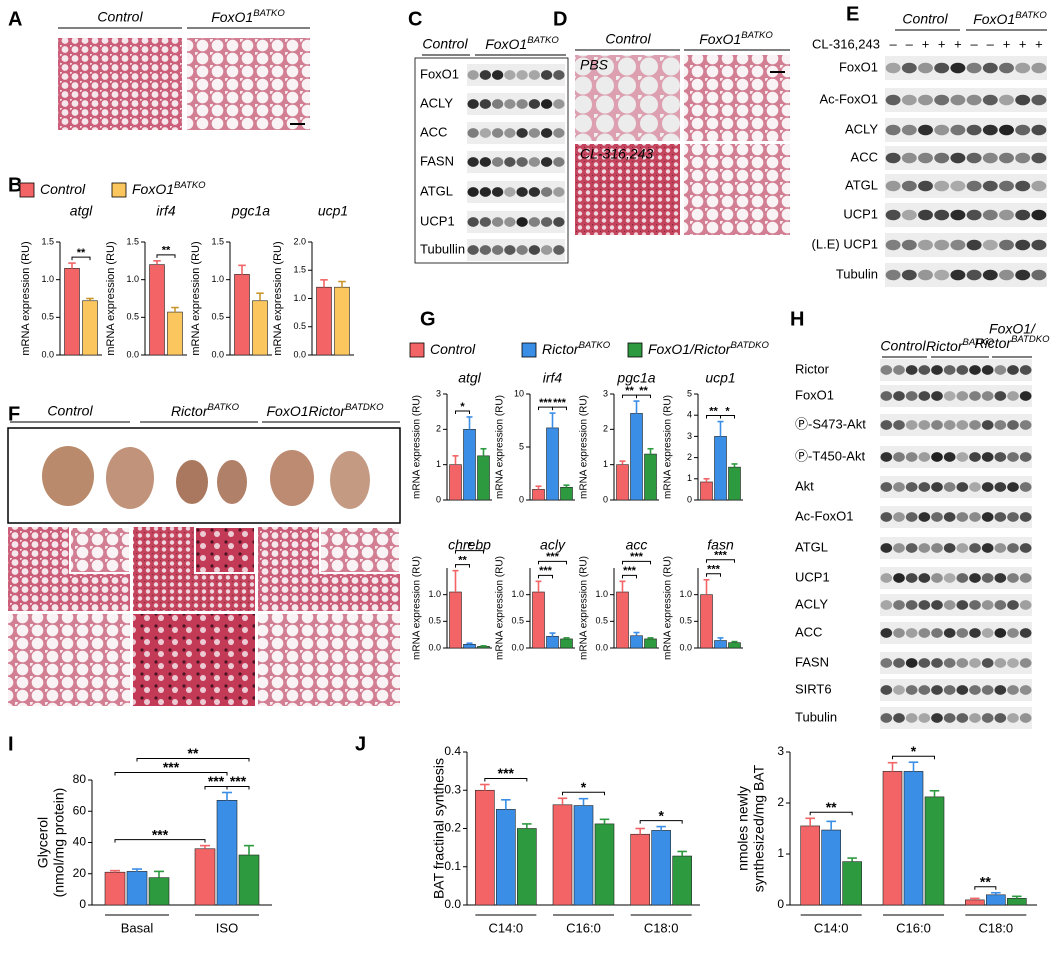 The width and height of the screenshot is (1050, 958). What do you see at coordinates (63, 189) in the screenshot?
I see `legend-label: Control` at bounding box center [63, 189].